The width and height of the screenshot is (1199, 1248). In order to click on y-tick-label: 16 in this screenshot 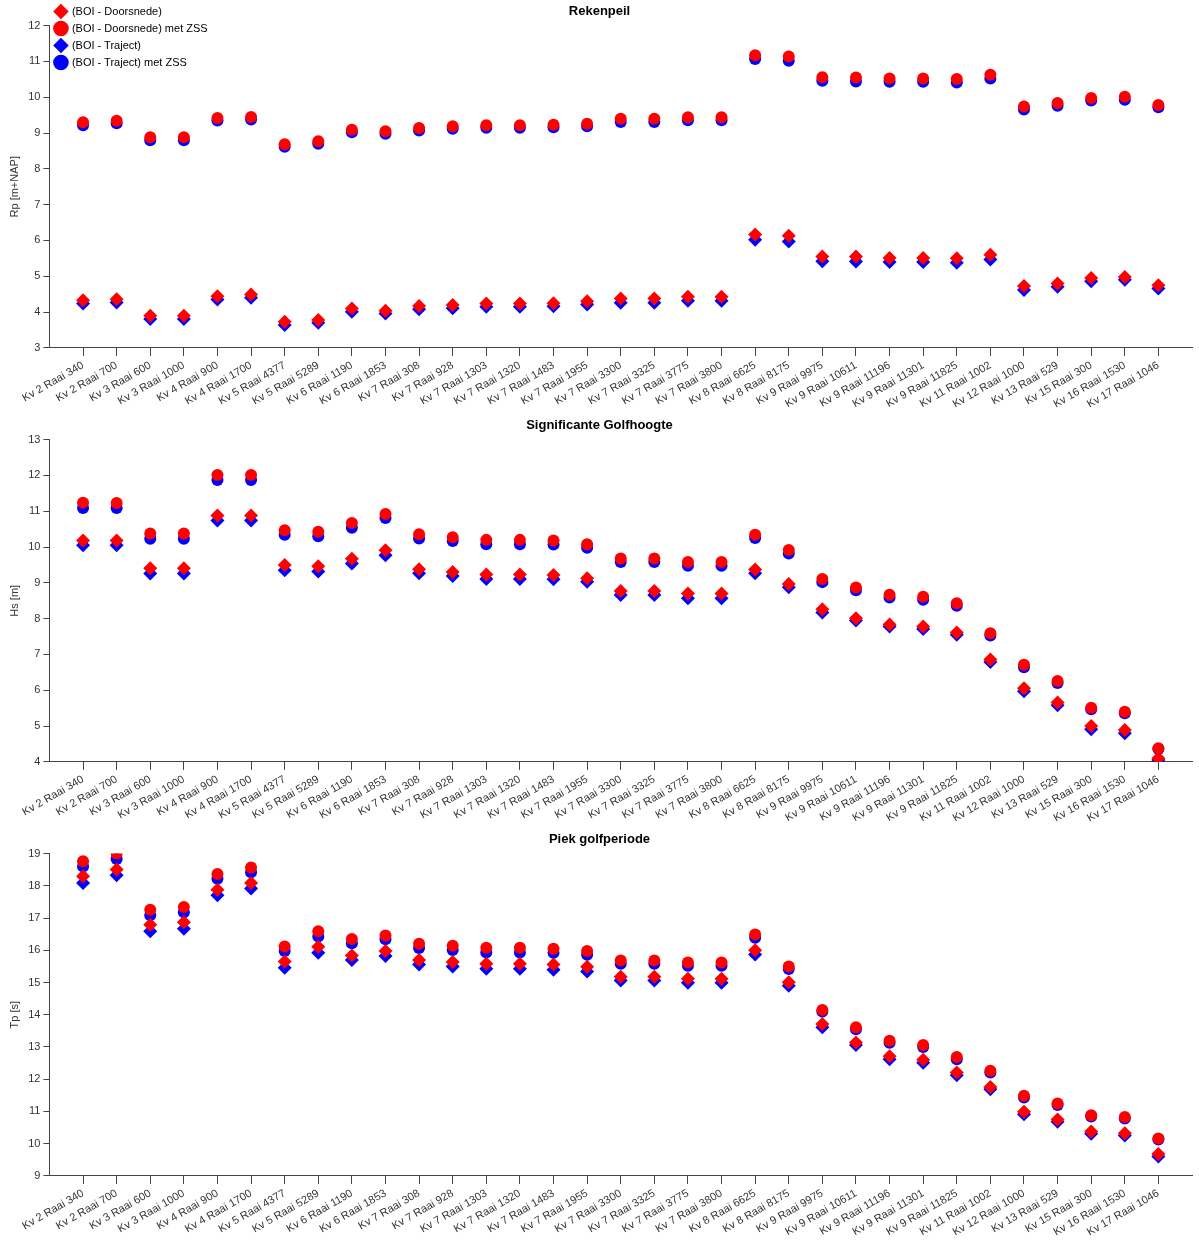, I will do `click(34, 949)`.